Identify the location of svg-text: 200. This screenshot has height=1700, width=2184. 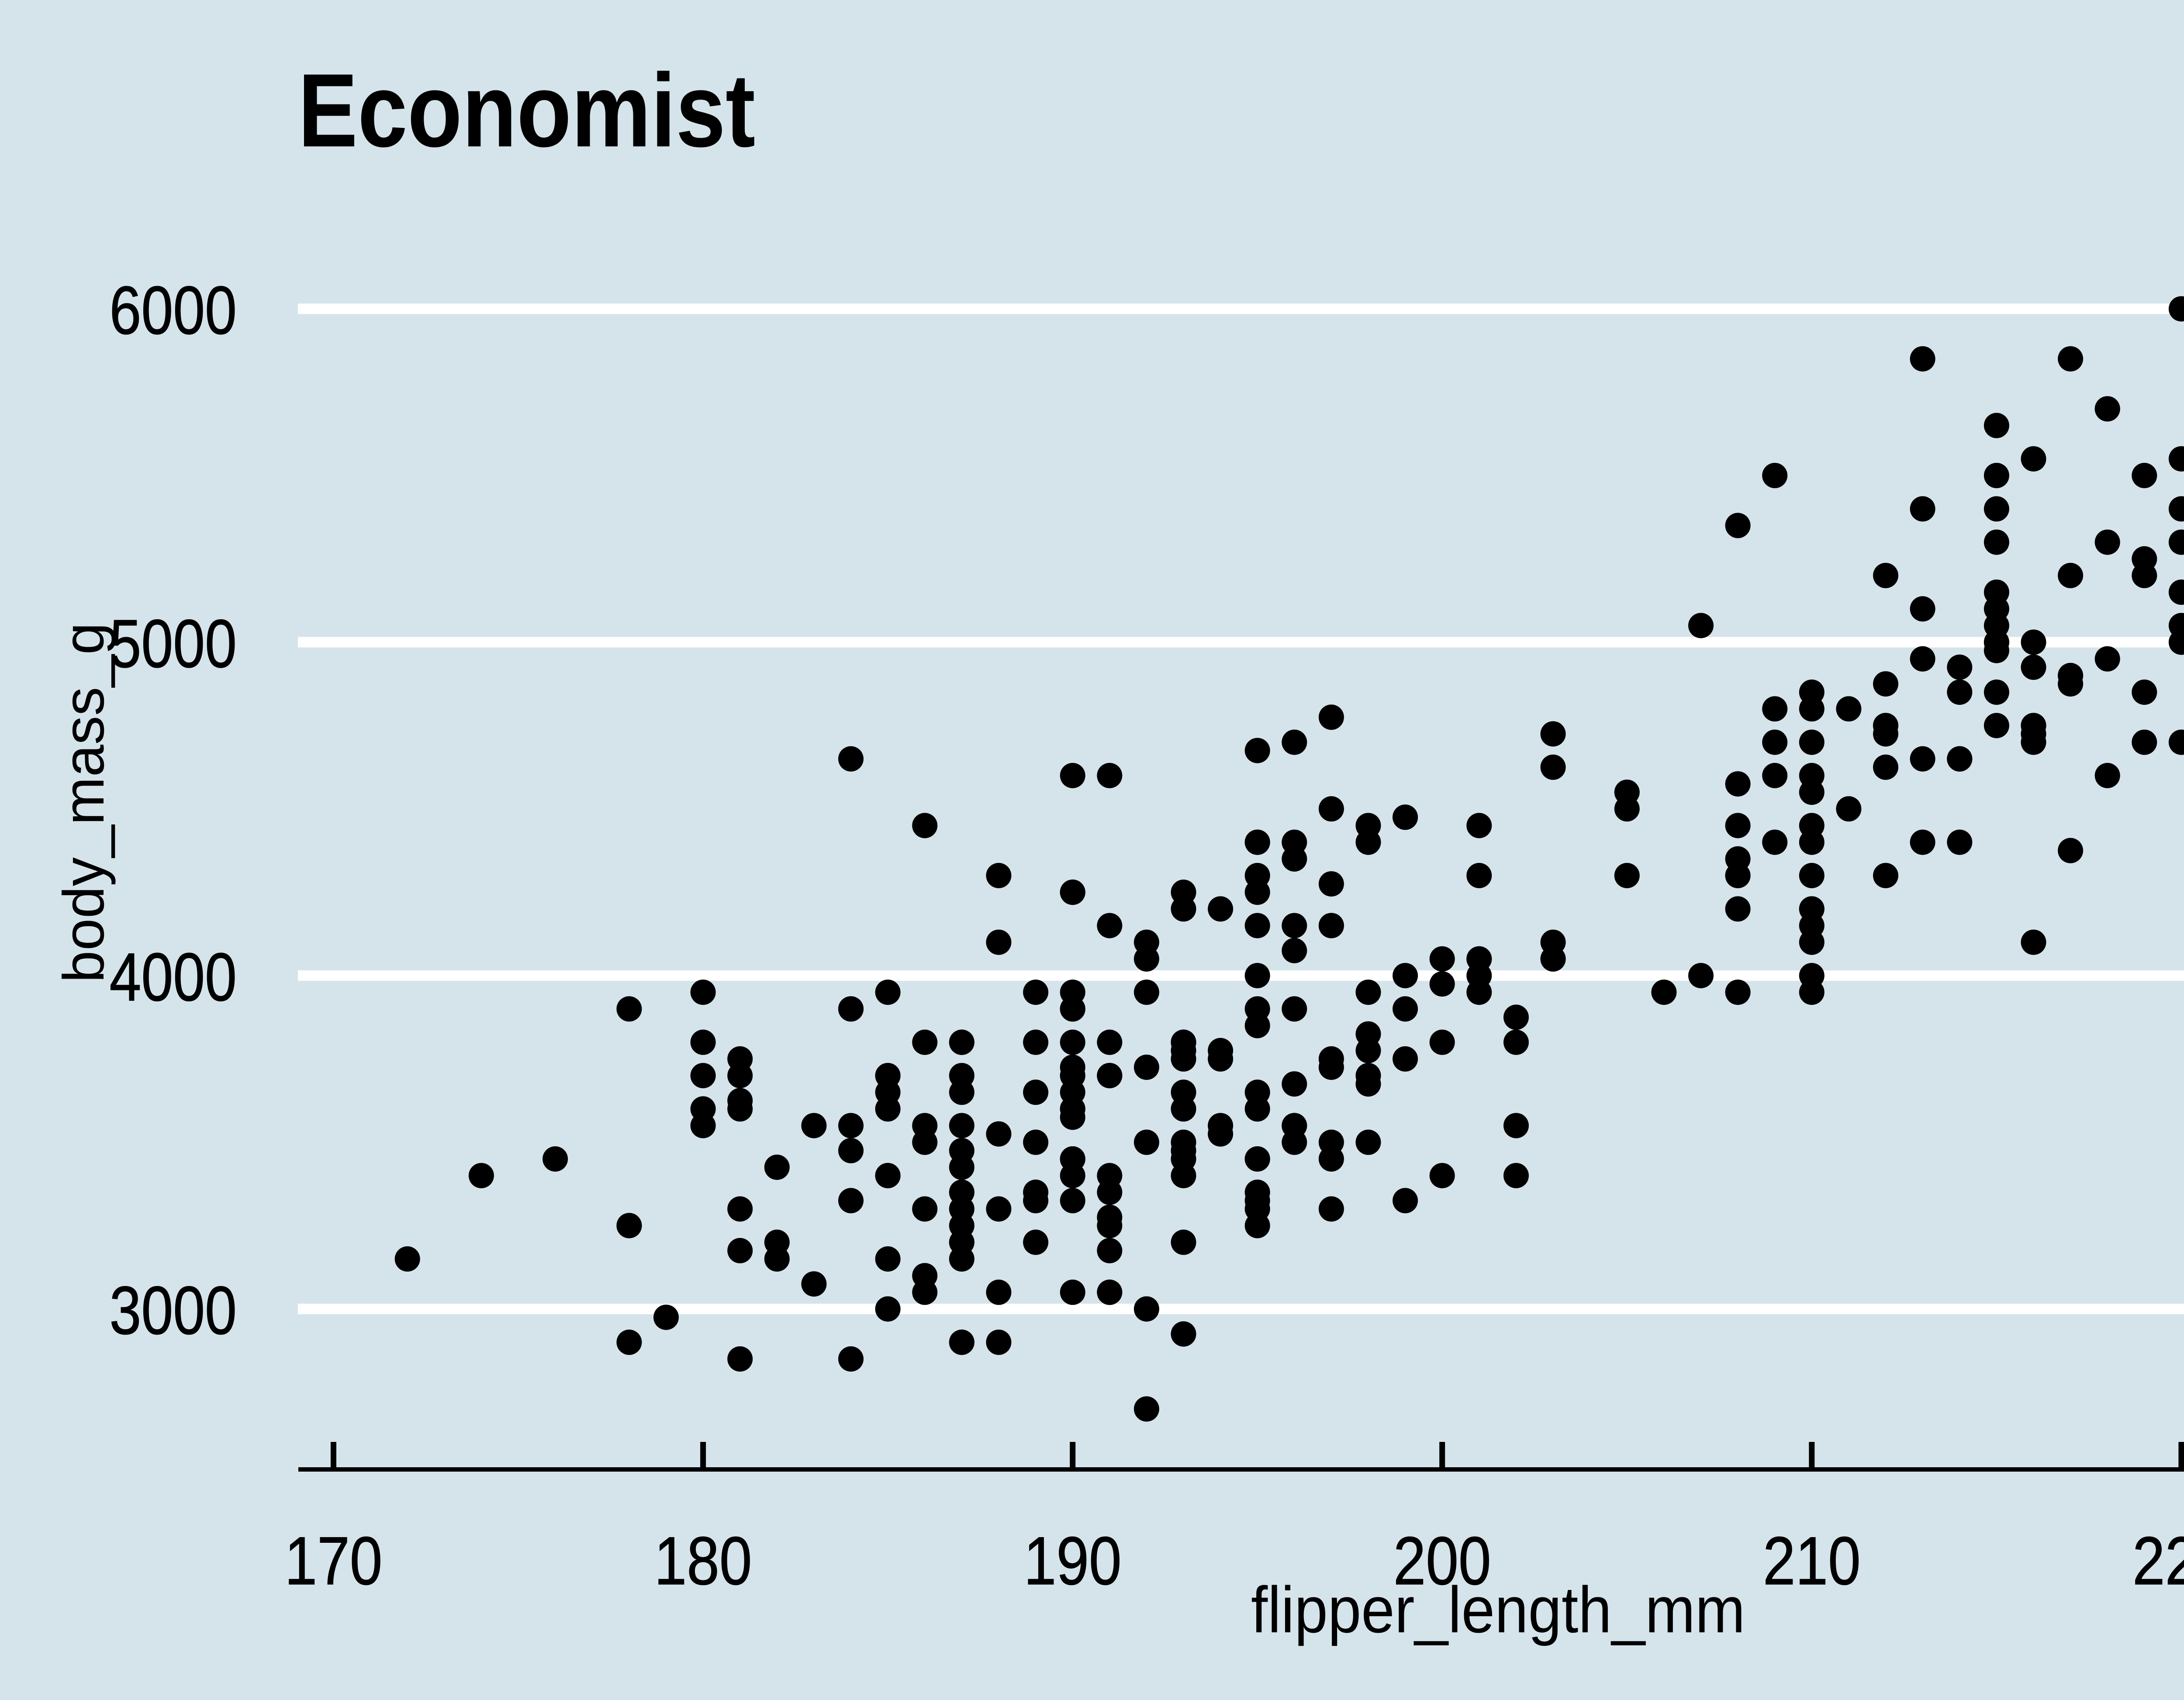
(1442, 1560).